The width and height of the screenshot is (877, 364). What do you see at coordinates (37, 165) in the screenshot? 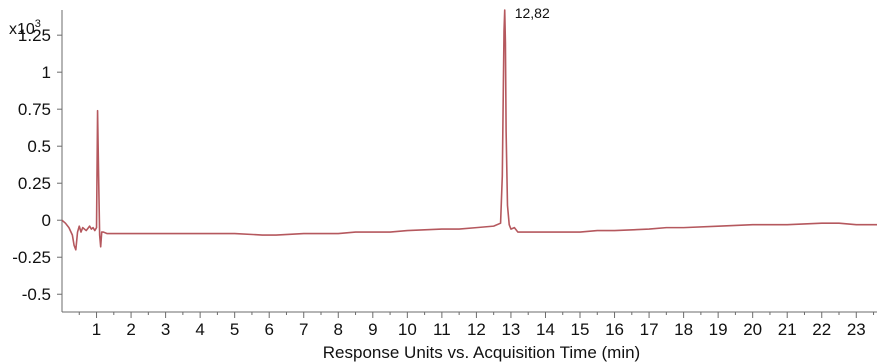
I see `y-axis-ticks: 1.25 1 0.75 0.5 0.25 0 -0.25 -0.5` at bounding box center [37, 165].